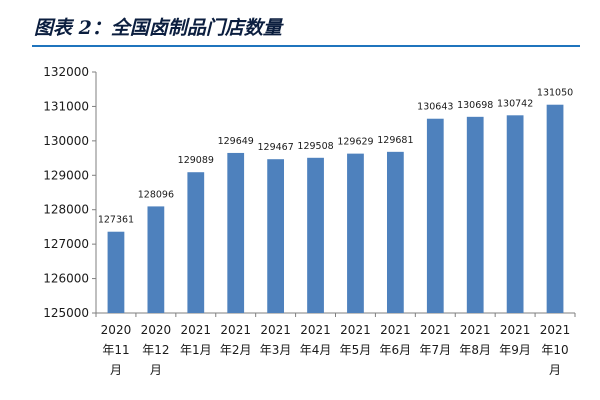  I want to click on y-tick-label: 129000, so click(66, 175).